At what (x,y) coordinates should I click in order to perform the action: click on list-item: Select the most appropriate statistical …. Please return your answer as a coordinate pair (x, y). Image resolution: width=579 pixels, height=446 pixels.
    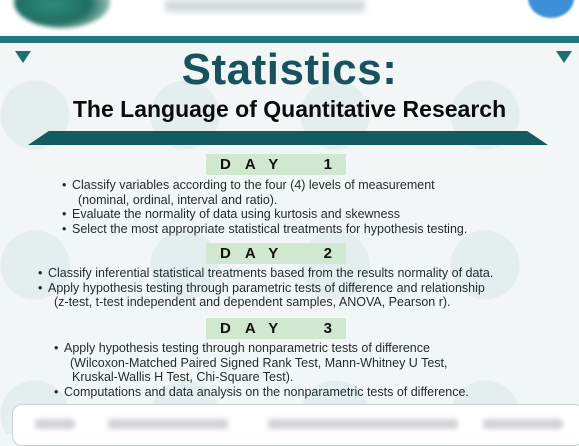
    Looking at the image, I should click on (302, 229).